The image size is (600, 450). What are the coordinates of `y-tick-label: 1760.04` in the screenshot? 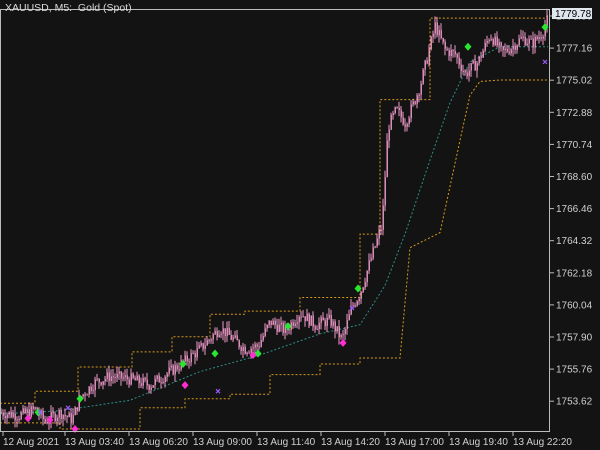 It's located at (574, 305).